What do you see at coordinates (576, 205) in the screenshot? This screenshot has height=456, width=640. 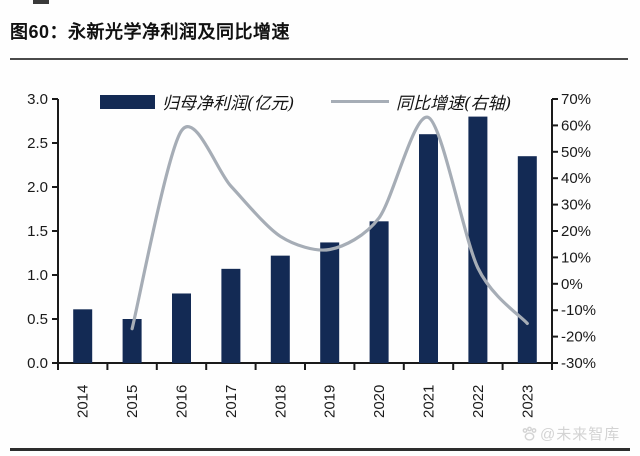 I see `right-axis-tick-label: 30%` at bounding box center [576, 205].